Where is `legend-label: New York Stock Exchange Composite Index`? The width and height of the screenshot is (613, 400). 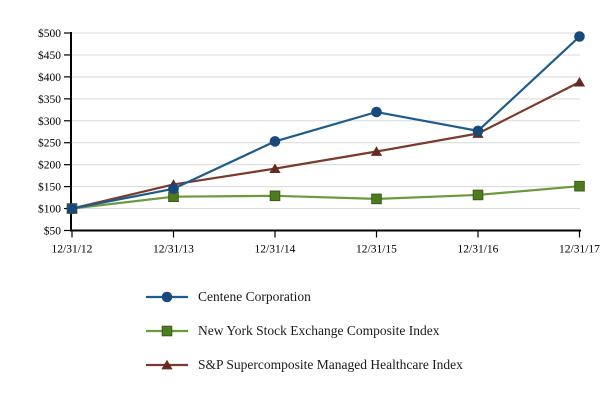 legend-label: New York Stock Exchange Composite Index is located at coordinates (319, 330).